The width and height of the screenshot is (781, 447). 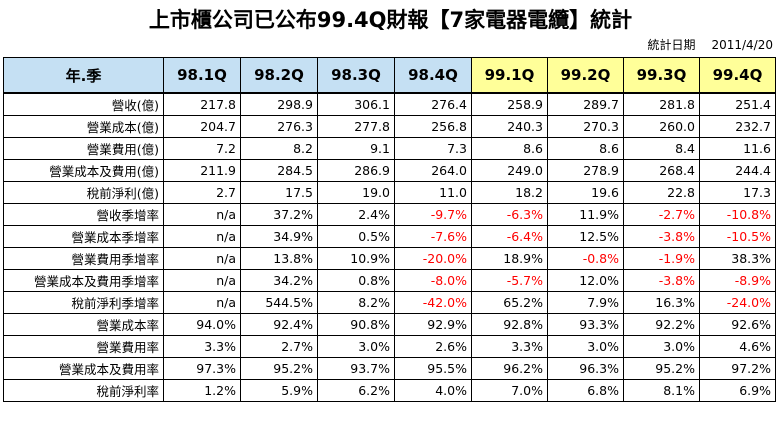 I want to click on table-cell: 278.9, so click(x=585, y=170).